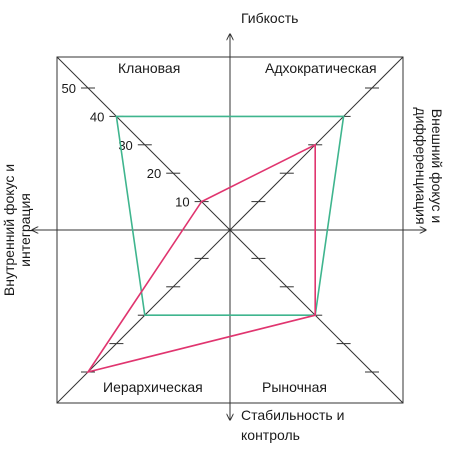 Image resolution: width=460 pixels, height=465 pixels. Describe the element at coordinates (294, 387) in the screenshot. I see `quadrant-label-market: Рыночная` at that location.